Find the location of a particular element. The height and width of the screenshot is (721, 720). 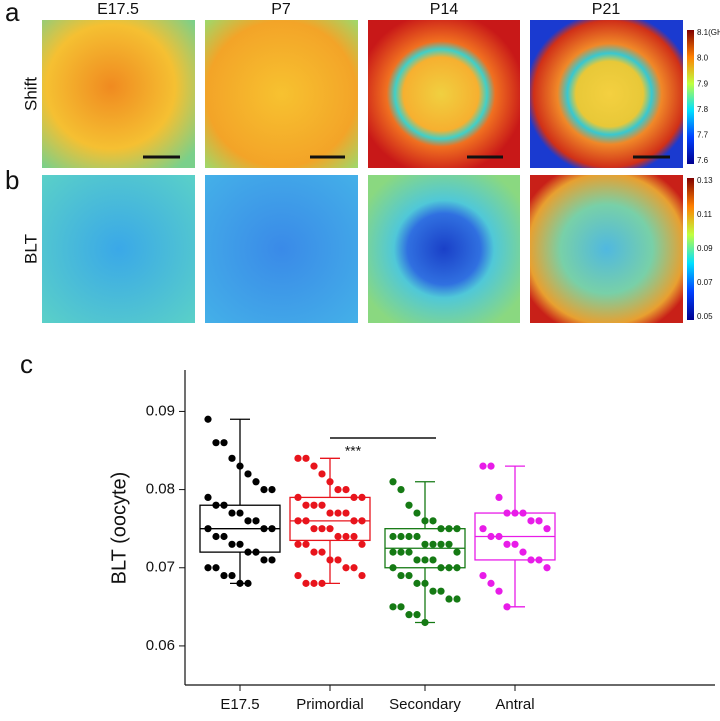

row-label: Shift is located at coordinates (30, 94).